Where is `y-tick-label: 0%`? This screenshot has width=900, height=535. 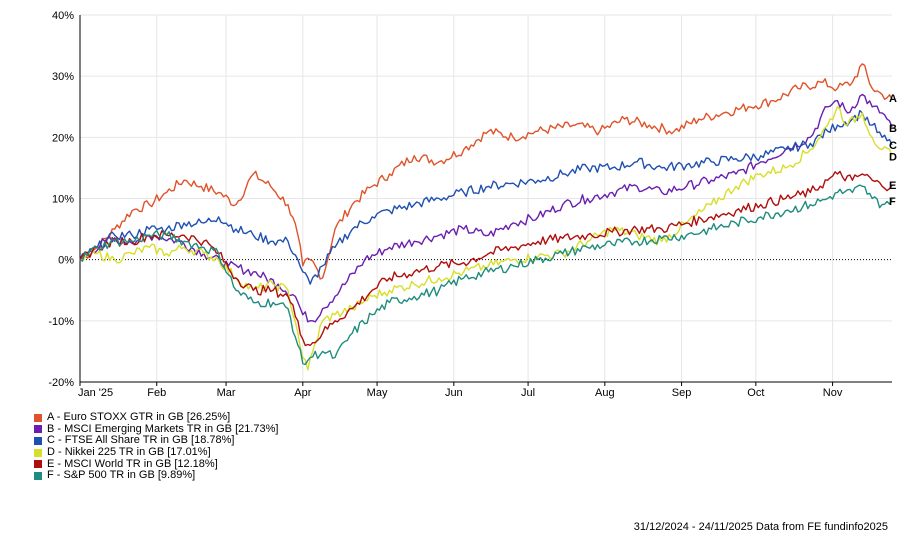
y-tick-label: 0% is located at coordinates (66, 261).